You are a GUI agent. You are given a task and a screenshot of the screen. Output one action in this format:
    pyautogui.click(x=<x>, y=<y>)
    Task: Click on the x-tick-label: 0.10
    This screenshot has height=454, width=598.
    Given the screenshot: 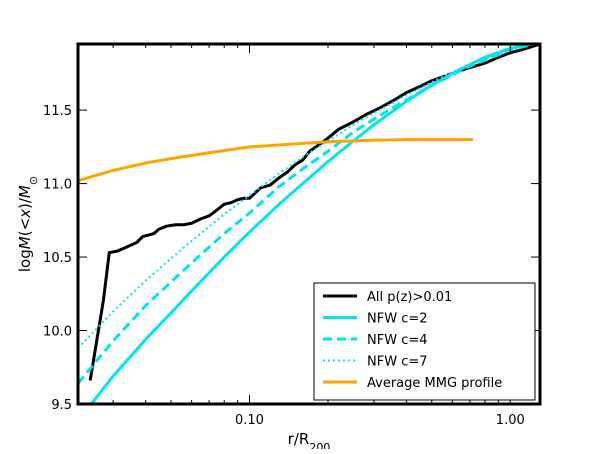 What is the action you would take?
    pyautogui.click(x=249, y=420)
    